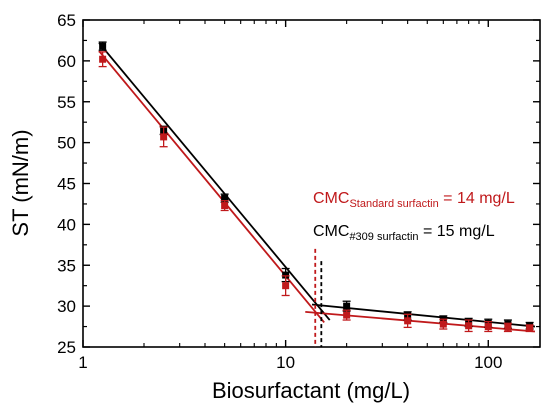 The height and width of the screenshot is (412, 550). What do you see at coordinates (318, 297) in the screenshot?
I see `cmc-markers` at bounding box center [318, 297].